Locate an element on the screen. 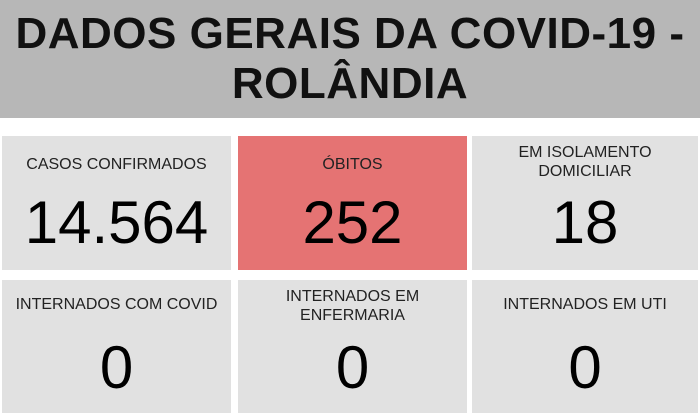 The height and width of the screenshot is (413, 700). card-value: 14.564 is located at coordinates (116, 222).